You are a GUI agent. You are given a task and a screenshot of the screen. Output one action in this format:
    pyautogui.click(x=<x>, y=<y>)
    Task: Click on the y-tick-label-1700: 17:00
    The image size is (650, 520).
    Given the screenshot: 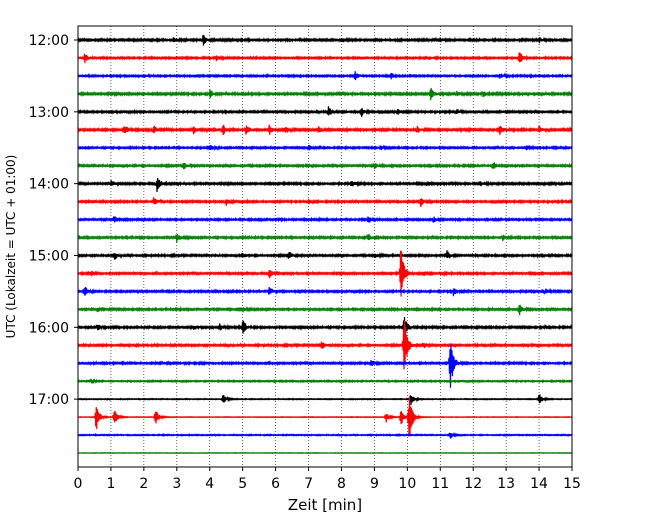 What is the action you would take?
    pyautogui.click(x=49, y=400)
    